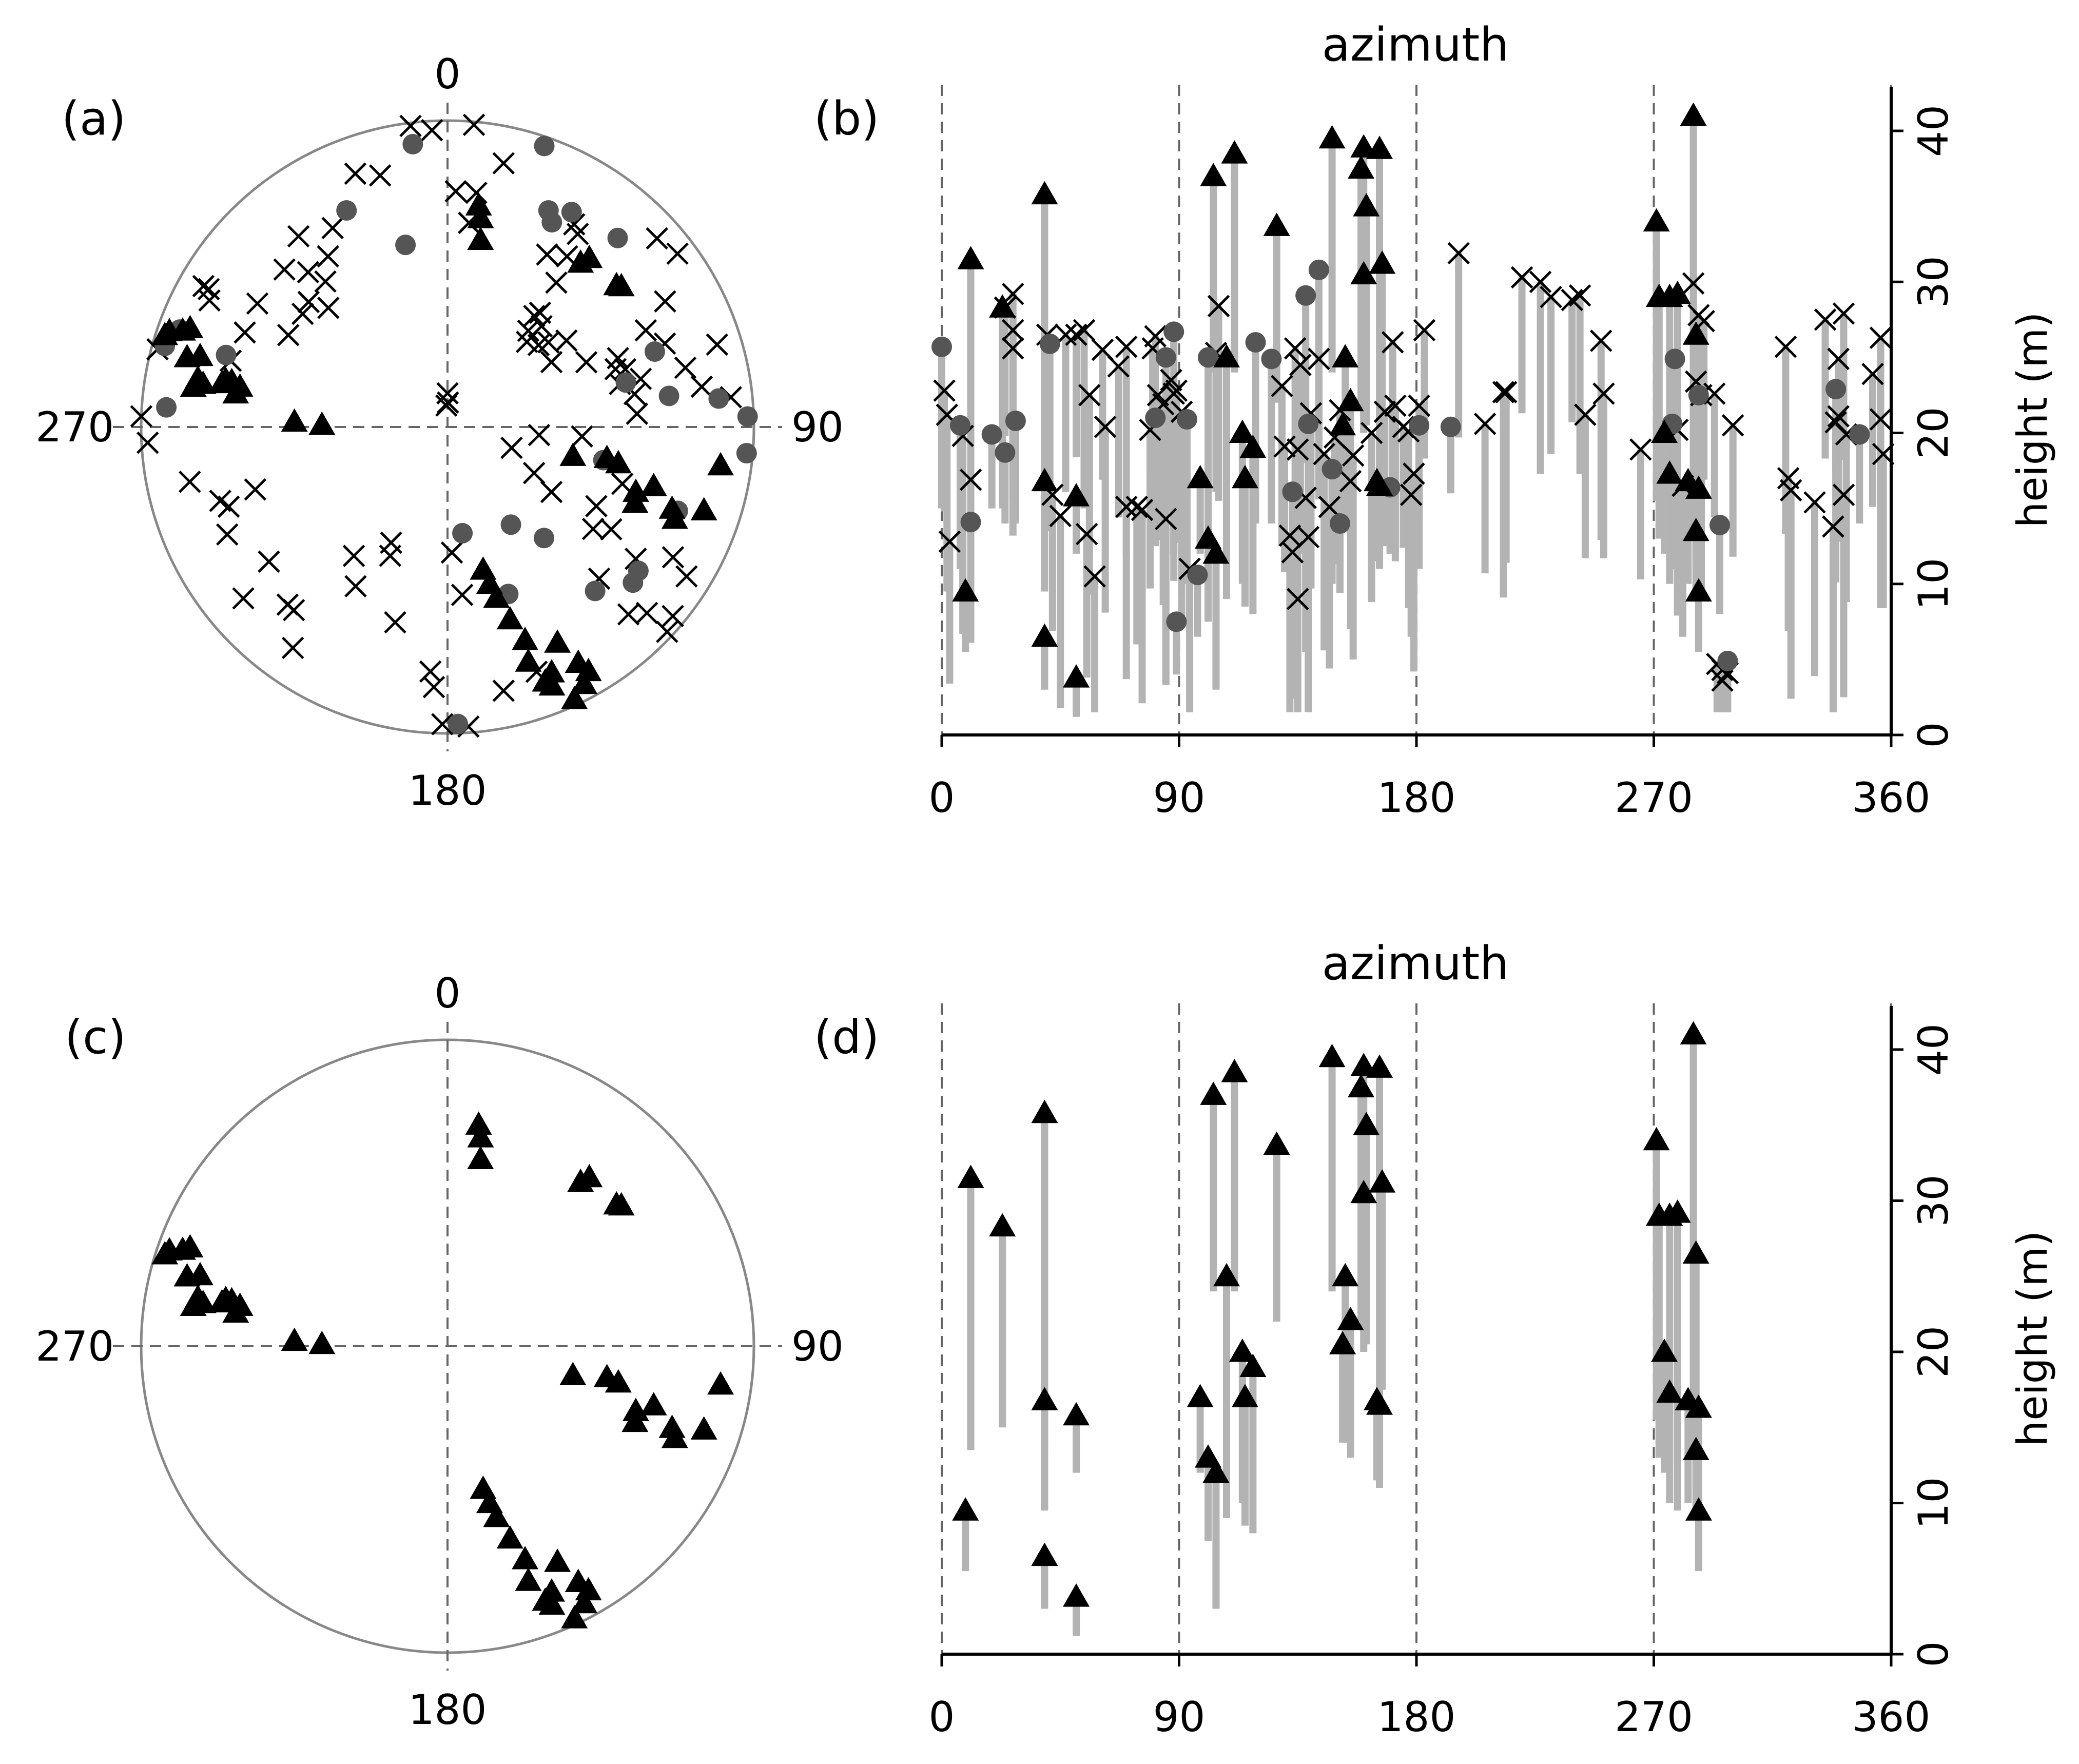 The width and height of the screenshot is (2079, 1764). Describe the element at coordinates (442, 1370) in the screenshot. I see `polar-marks-c` at that location.